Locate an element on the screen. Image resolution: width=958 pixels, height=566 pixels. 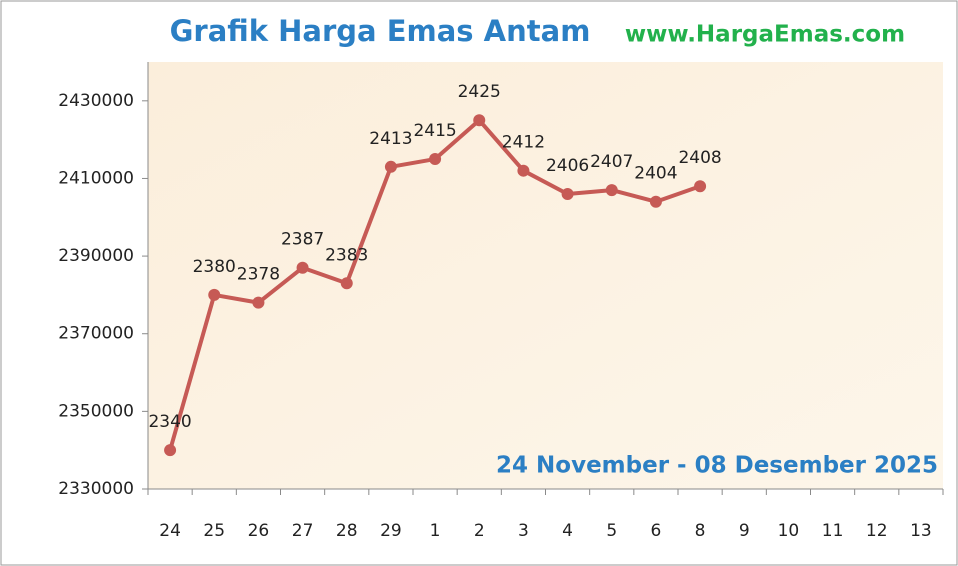
value-label: 2412 is located at coordinates (523, 143).